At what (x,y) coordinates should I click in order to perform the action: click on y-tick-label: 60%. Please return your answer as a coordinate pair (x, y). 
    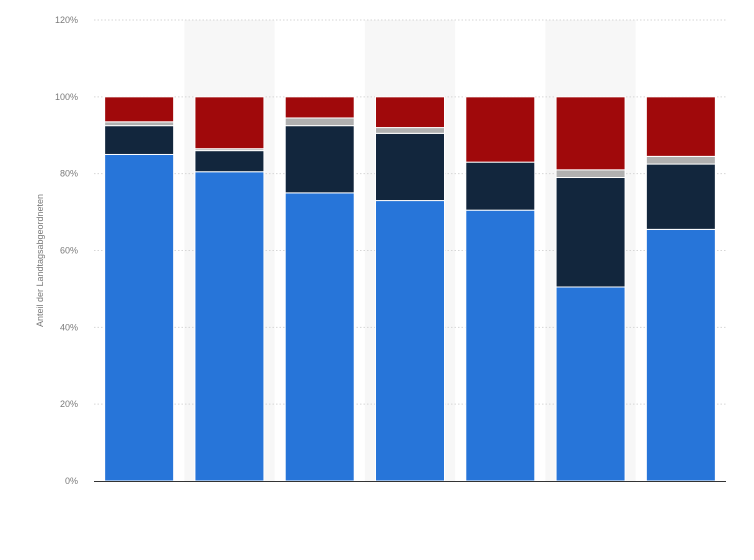
    Looking at the image, I should click on (69, 251).